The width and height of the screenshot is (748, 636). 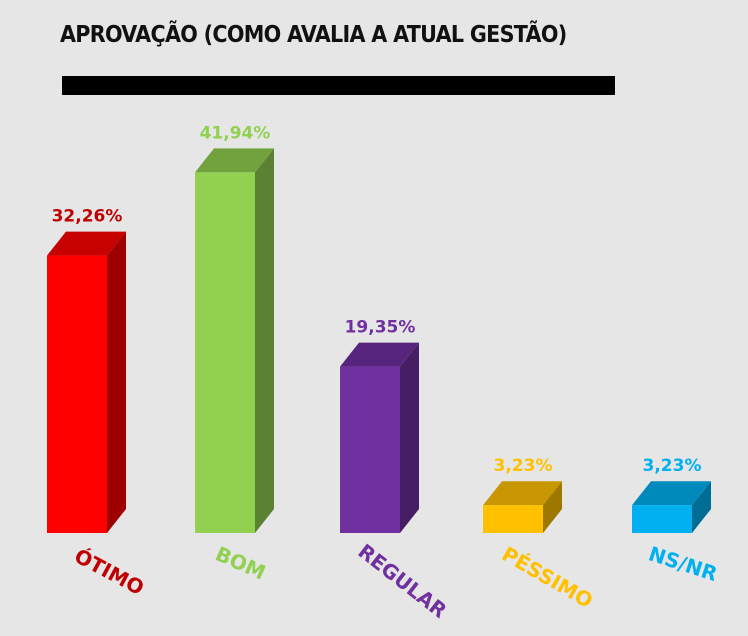 I want to click on value-label: 41,94%, so click(x=235, y=133).